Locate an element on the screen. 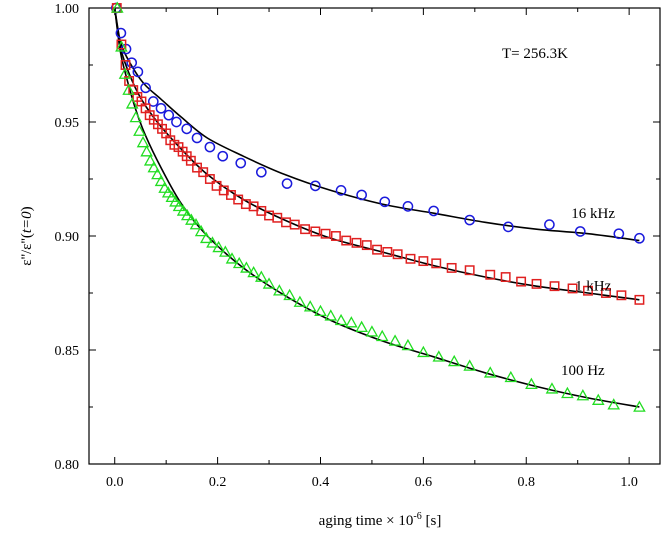 The image size is (672, 537). y-axis-title-left: ε''/ε''( is located at coordinates (27, 249).